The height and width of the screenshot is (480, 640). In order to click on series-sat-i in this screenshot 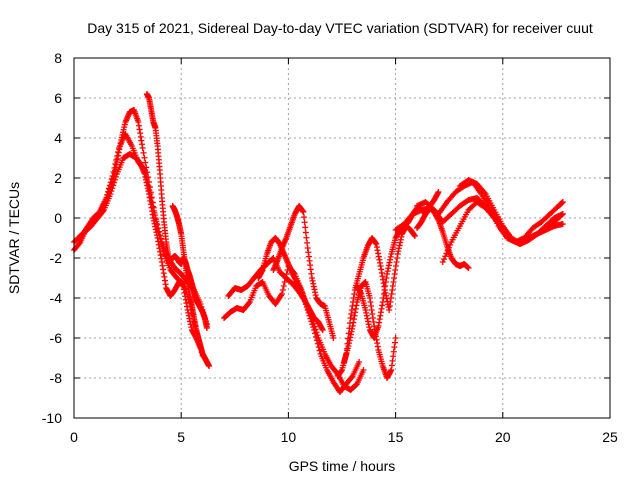, I will do `click(303, 272)`.